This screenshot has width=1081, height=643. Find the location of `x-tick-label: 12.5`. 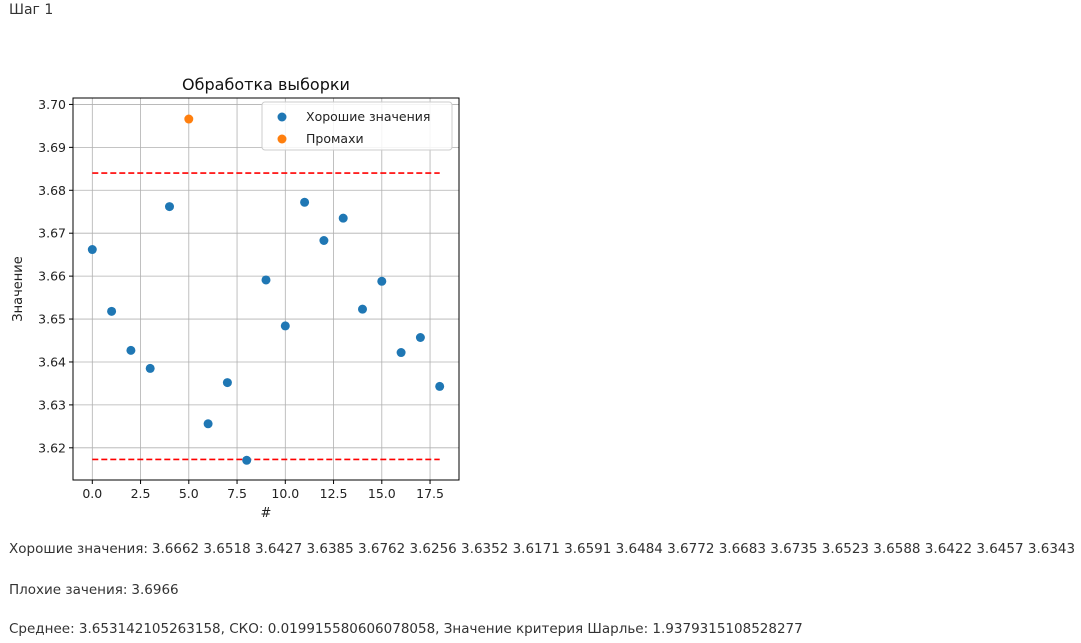

x-tick-label: 12.5 is located at coordinates (334, 493).